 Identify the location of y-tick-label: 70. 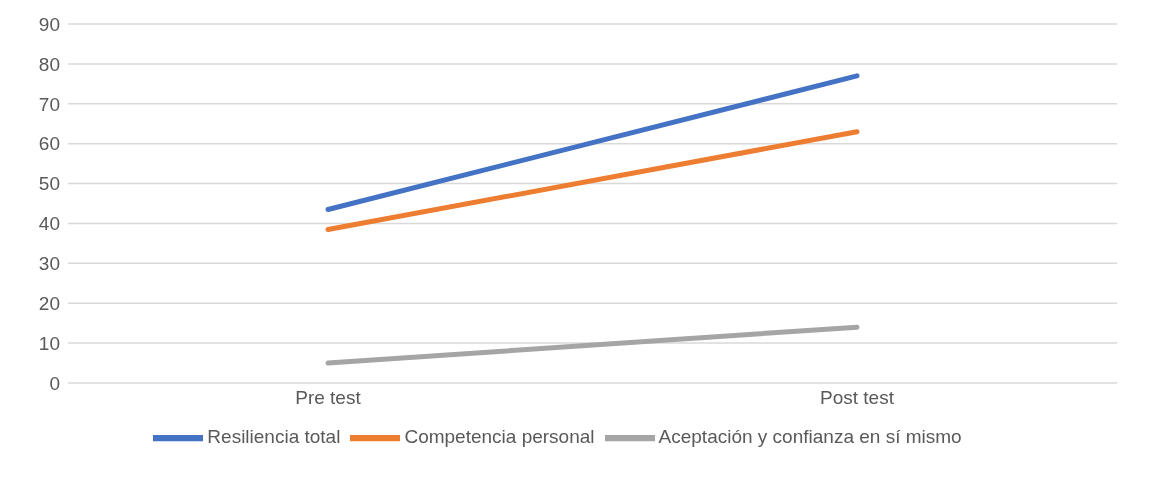
(49, 104).